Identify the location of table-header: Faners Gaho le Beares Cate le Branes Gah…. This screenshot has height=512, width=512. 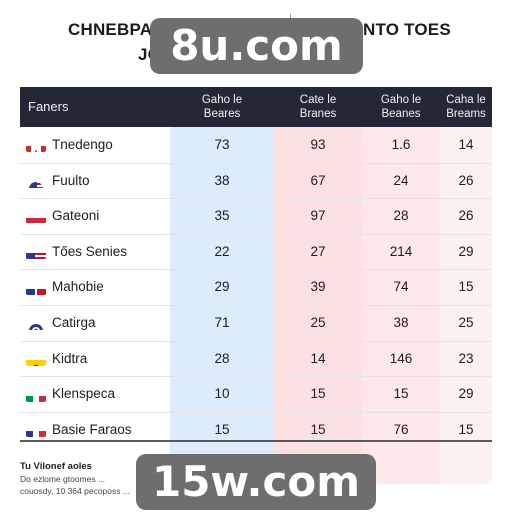
(256, 107).